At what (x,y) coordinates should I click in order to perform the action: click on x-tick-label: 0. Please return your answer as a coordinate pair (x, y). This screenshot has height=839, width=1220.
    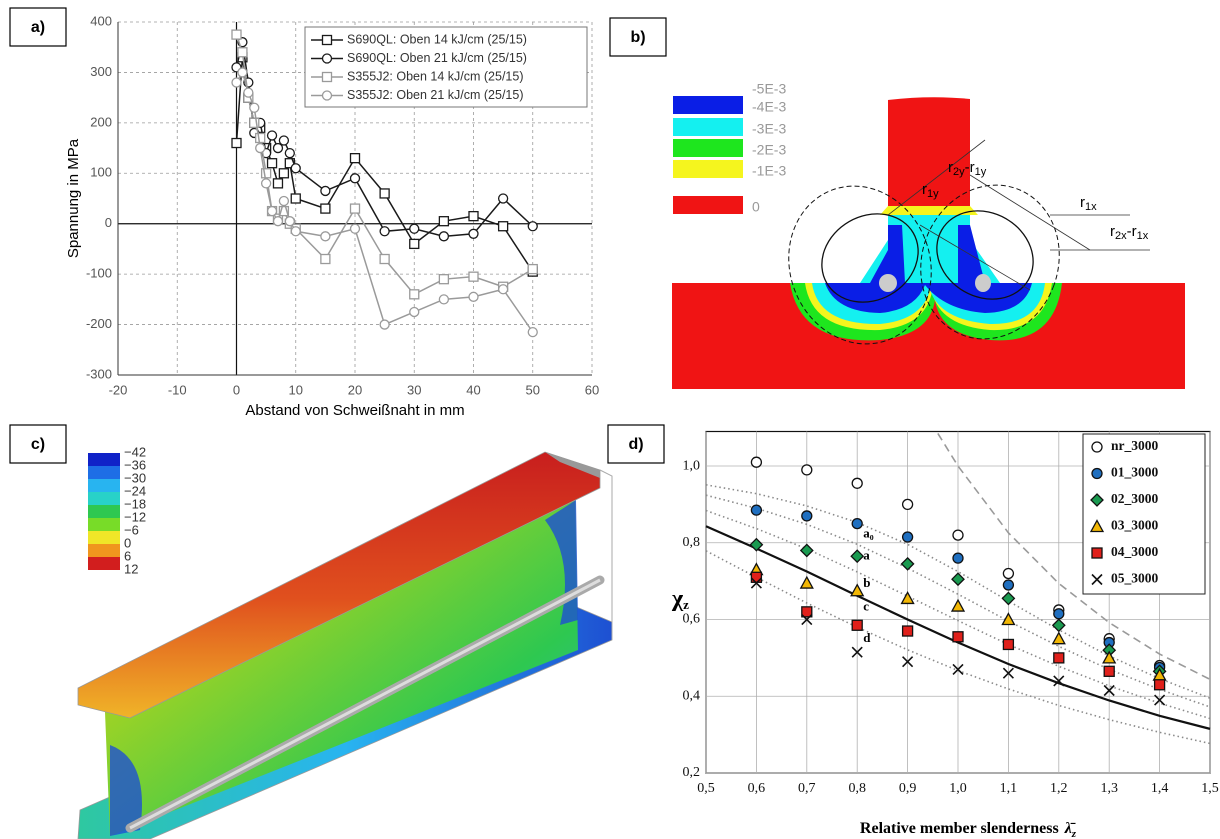
    Looking at the image, I should click on (236, 389).